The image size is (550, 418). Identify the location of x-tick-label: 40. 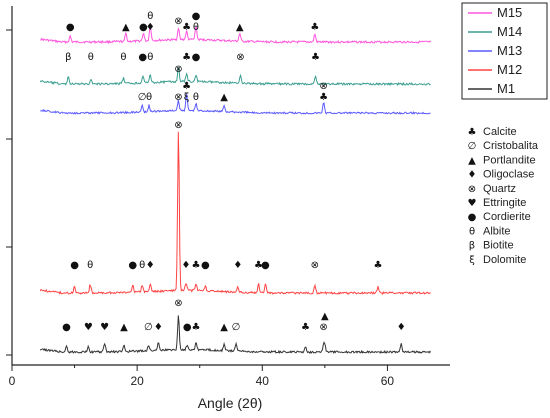
(263, 381).